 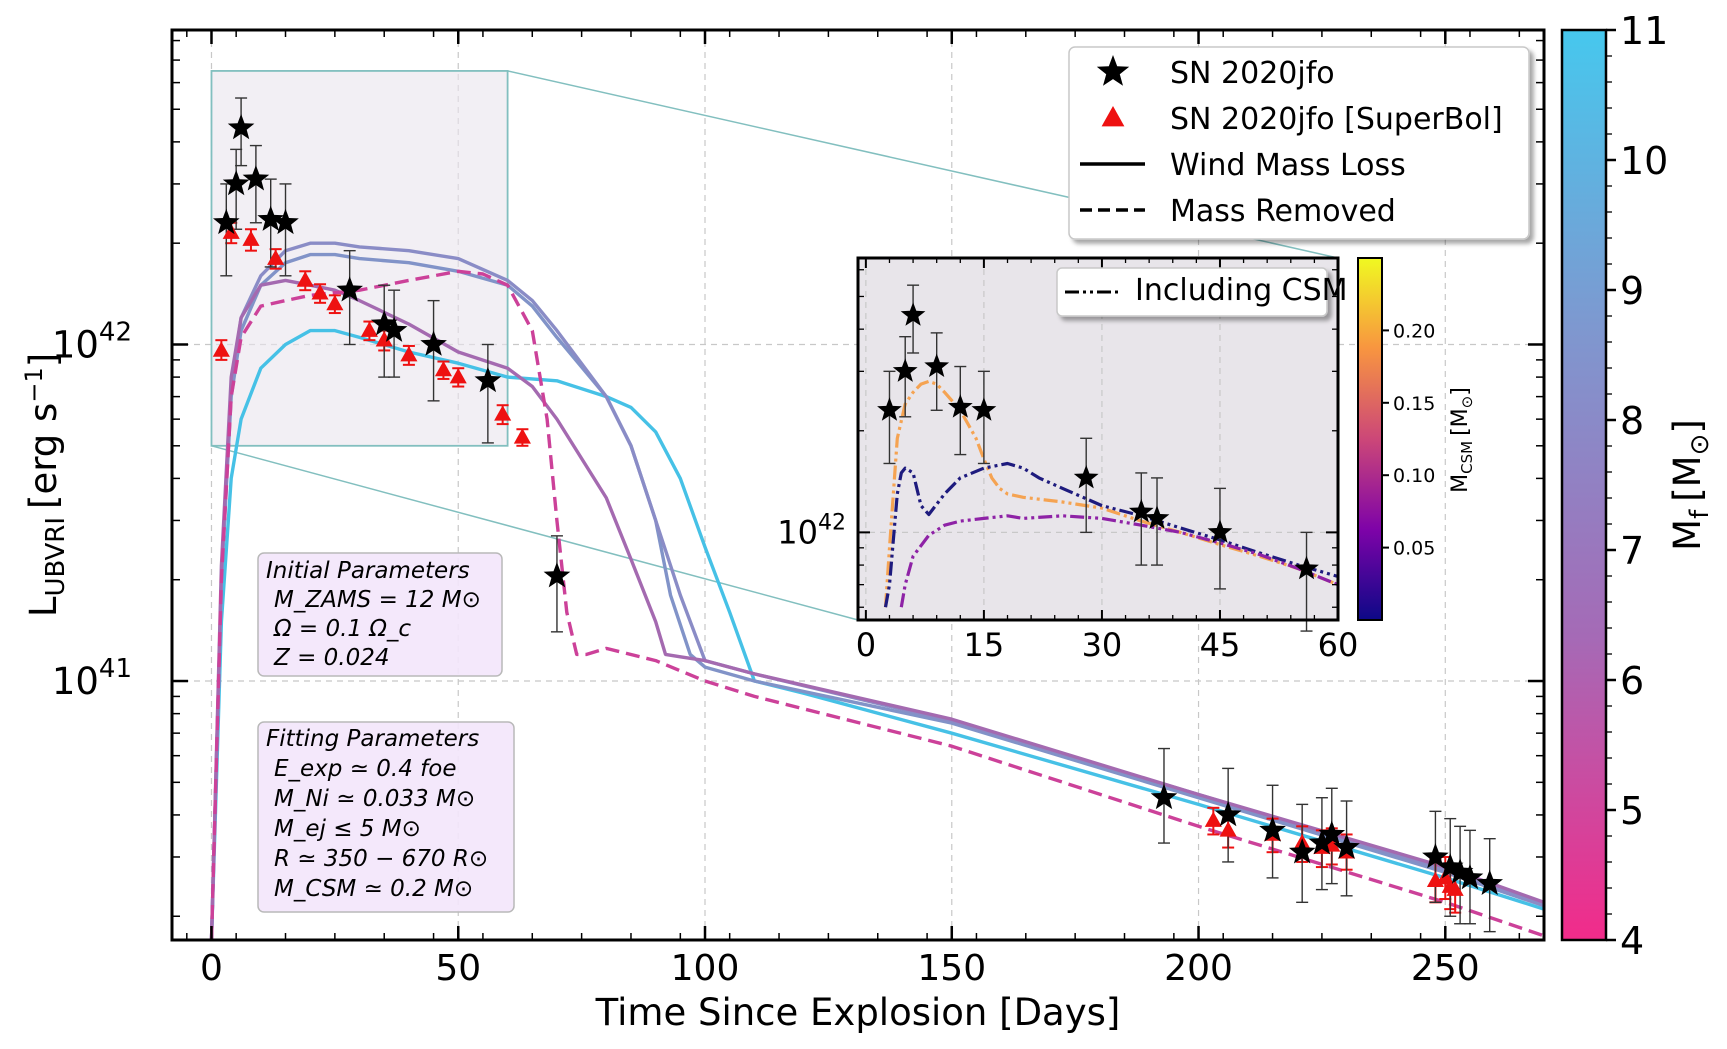 I want to click on x-tick-label: 100, so click(x=705, y=968).